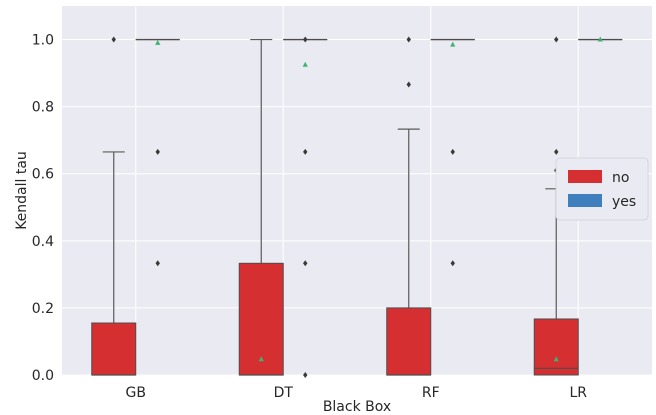  I want to click on legend-swatch-no, so click(585, 176).